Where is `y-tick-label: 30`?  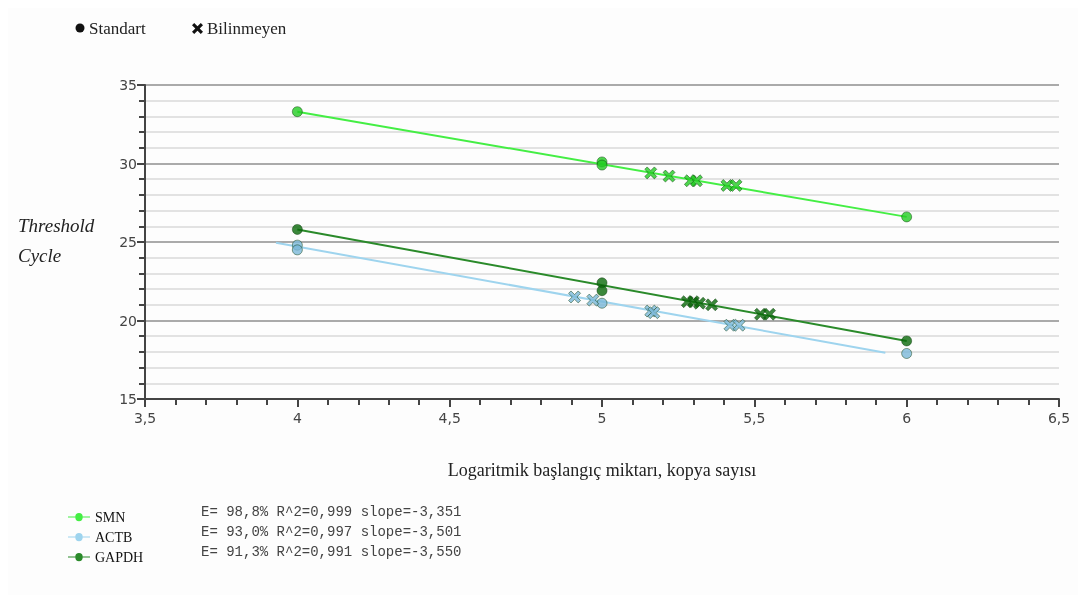 y-tick-label: 30 is located at coordinates (128, 163).